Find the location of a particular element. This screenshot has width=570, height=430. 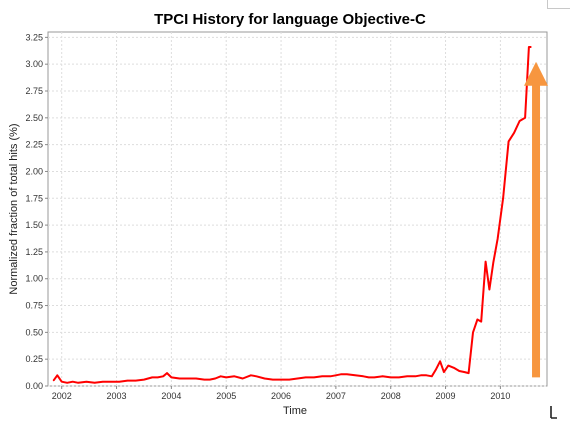

y-tick-label: 2.75 is located at coordinates (34, 91).